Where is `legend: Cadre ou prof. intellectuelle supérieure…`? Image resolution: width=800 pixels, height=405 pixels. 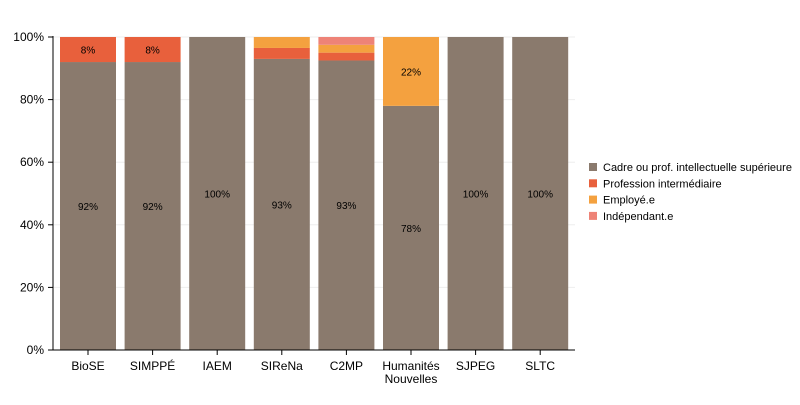 legend: Cadre ou prof. intellectuelle supérieure… is located at coordinates (690, 192).